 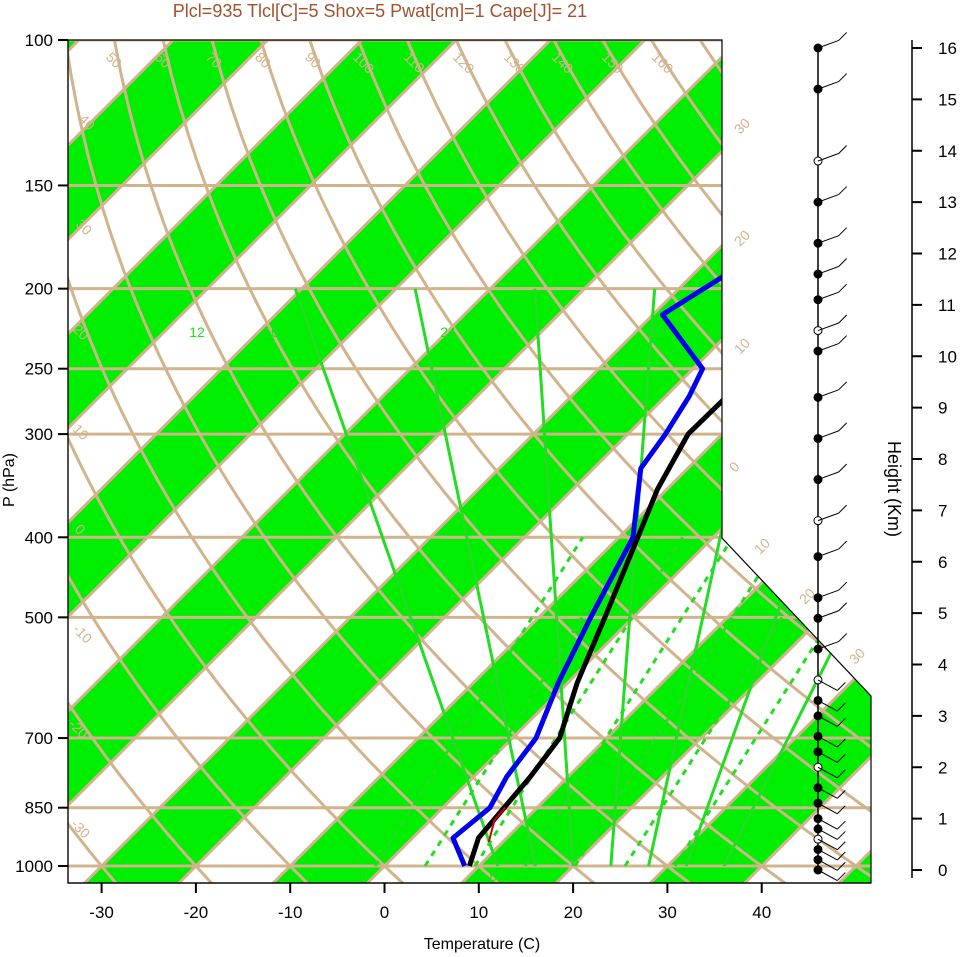 What do you see at coordinates (942, 459) in the screenshot?
I see `height-tick-label: 8` at bounding box center [942, 459].